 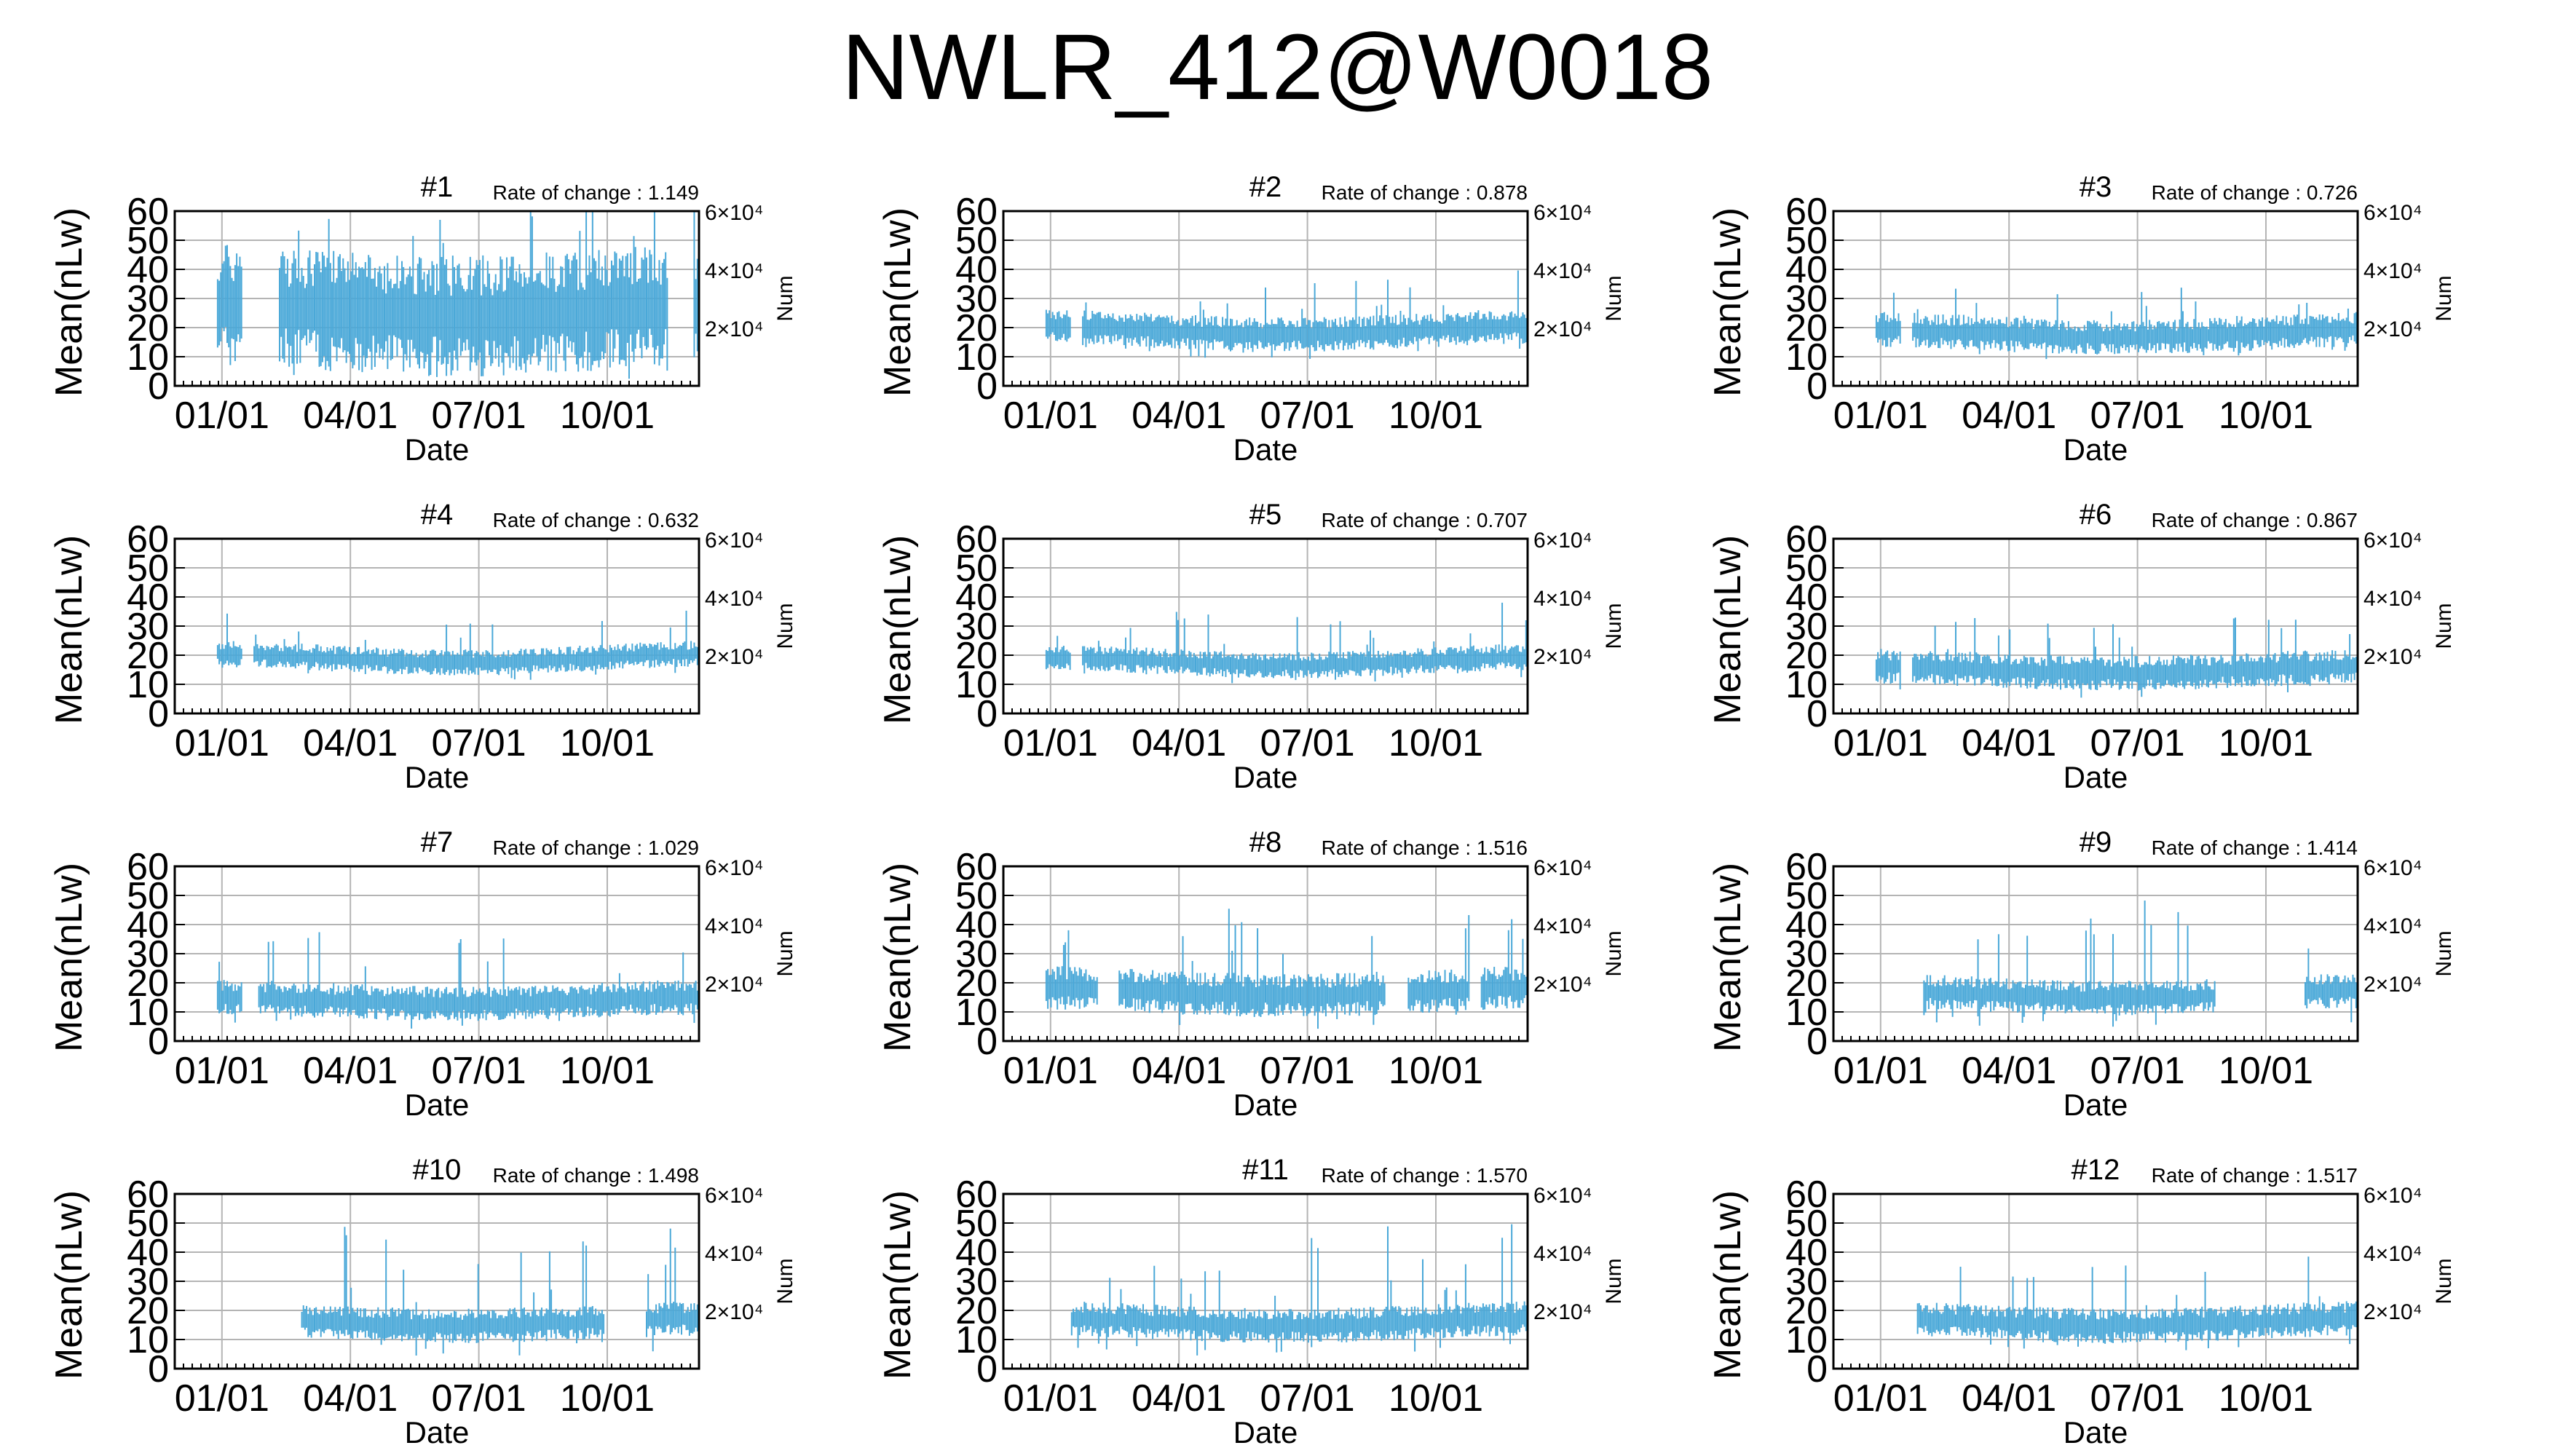 What do you see at coordinates (1436, 416) in the screenshot?
I see `x-tick-label: 10/01` at bounding box center [1436, 416].